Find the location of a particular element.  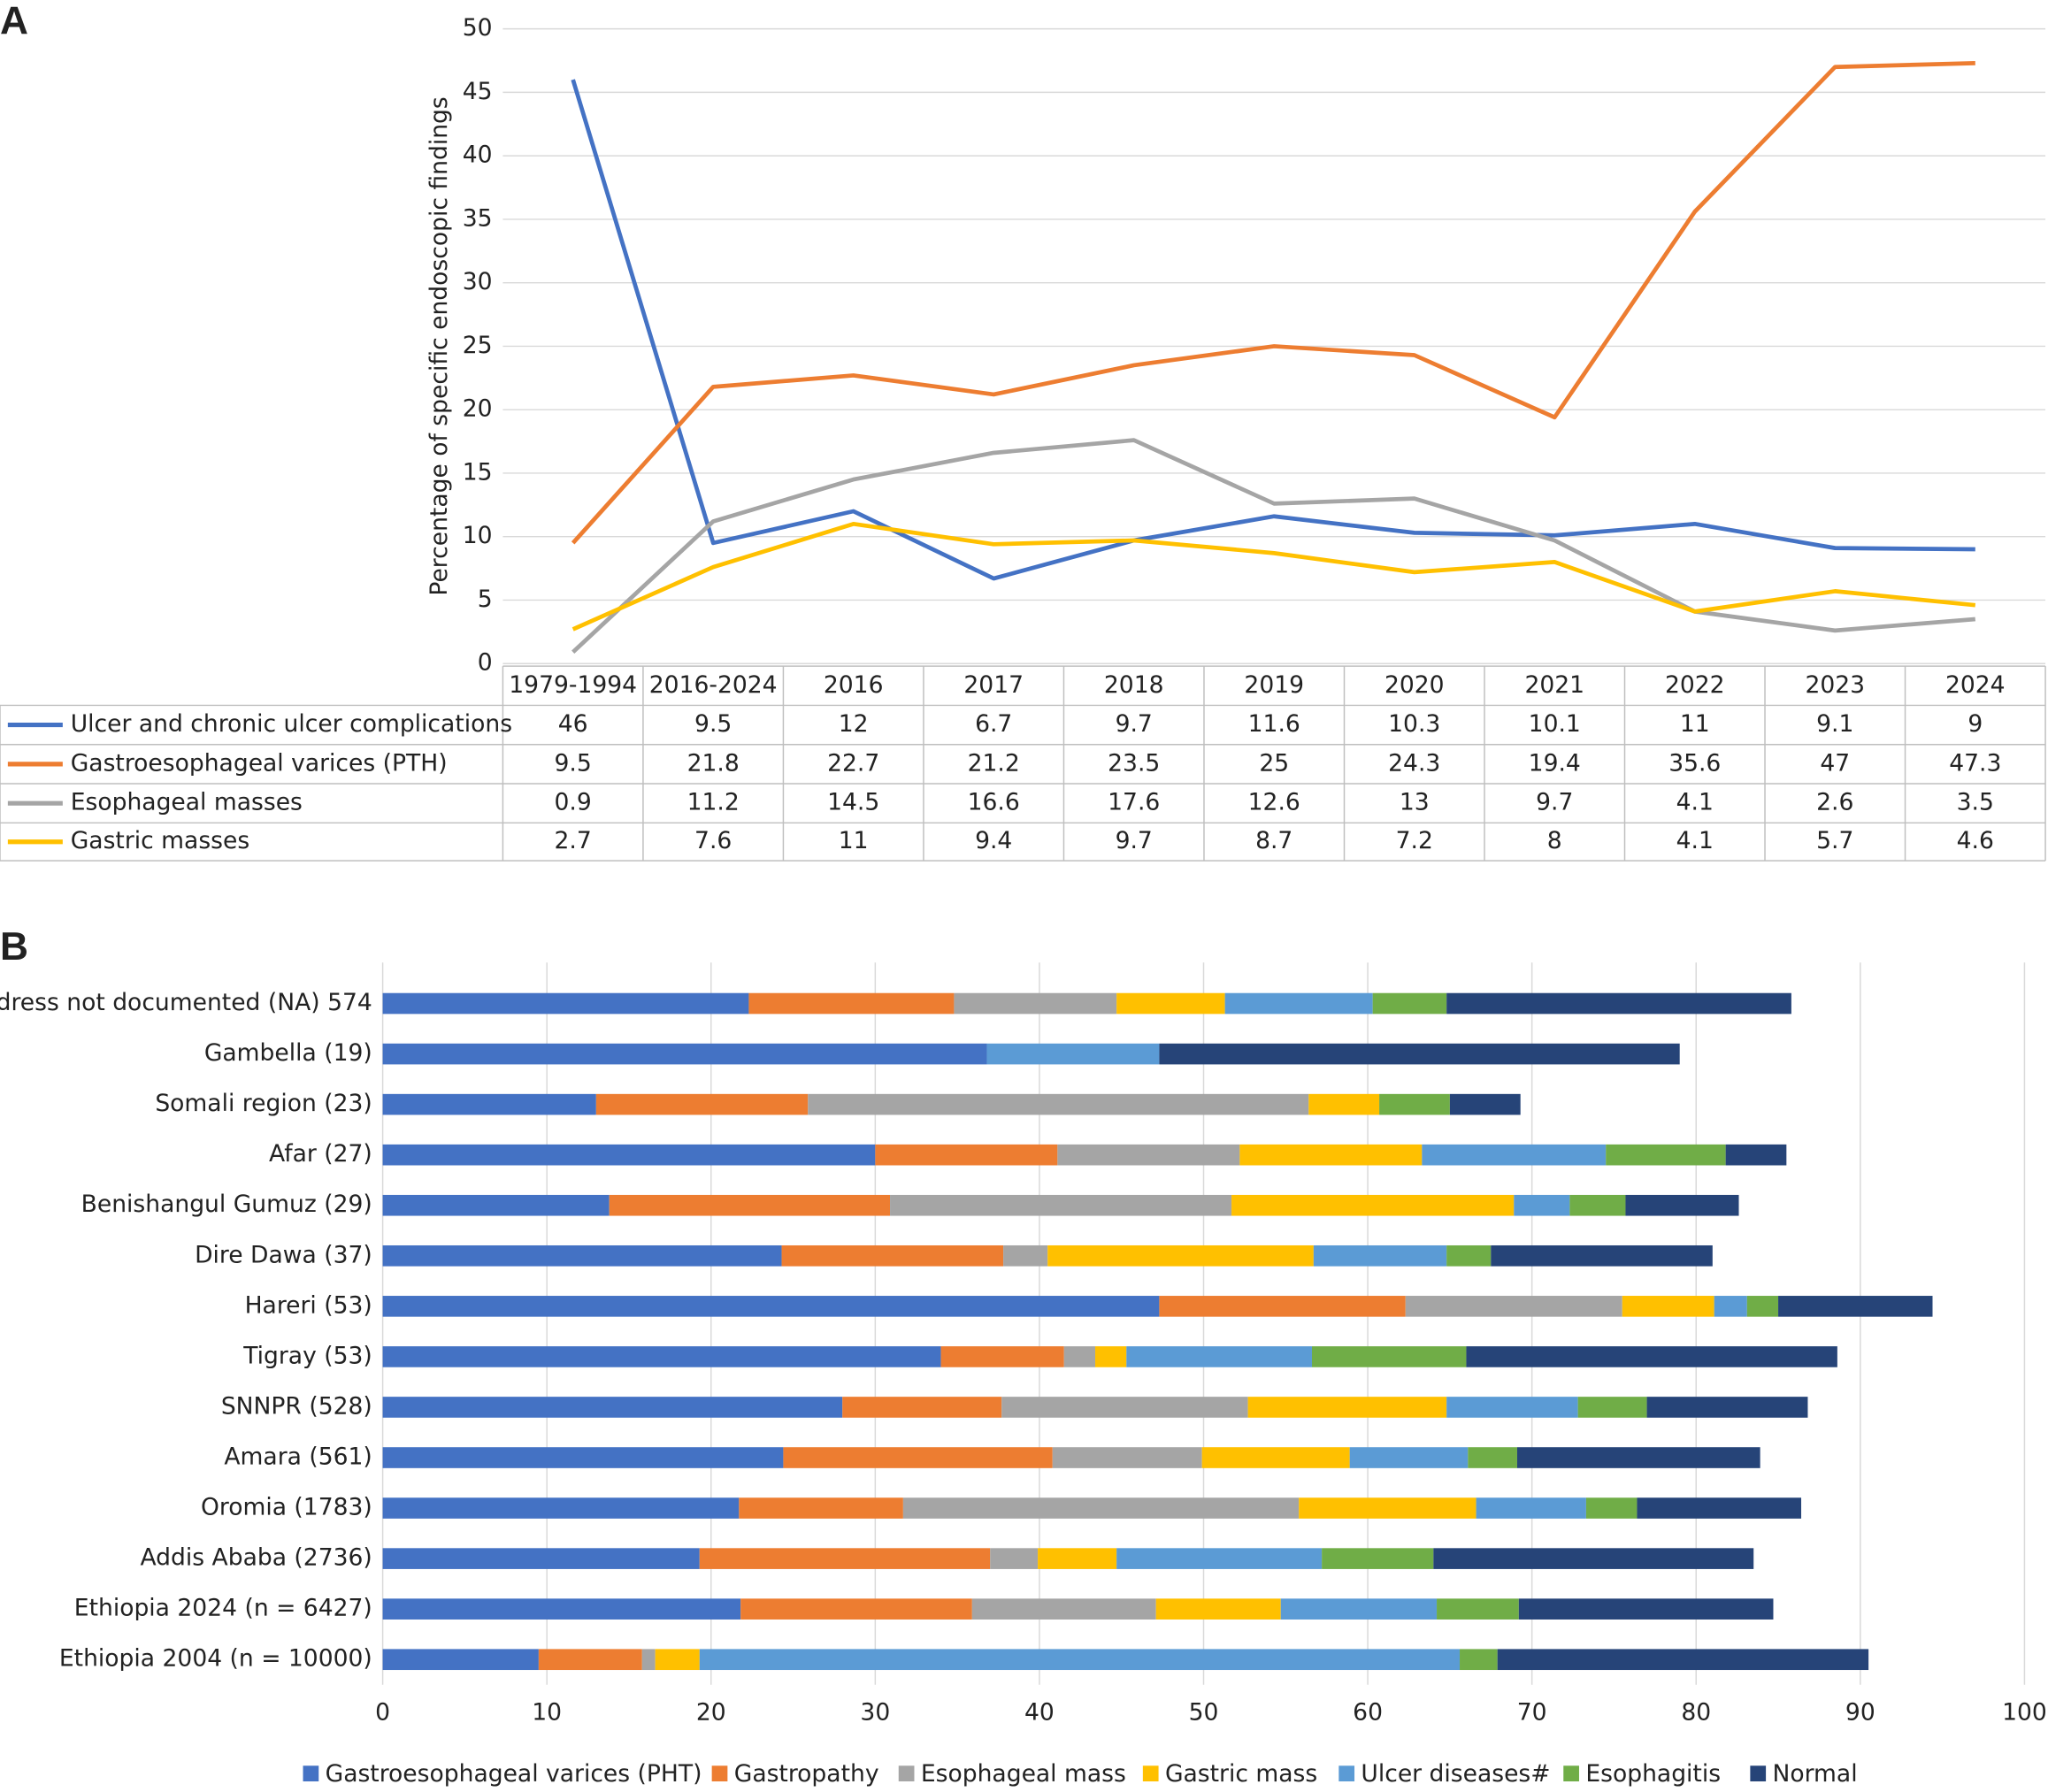

legend-label: Normal is located at coordinates (1814, 1774).